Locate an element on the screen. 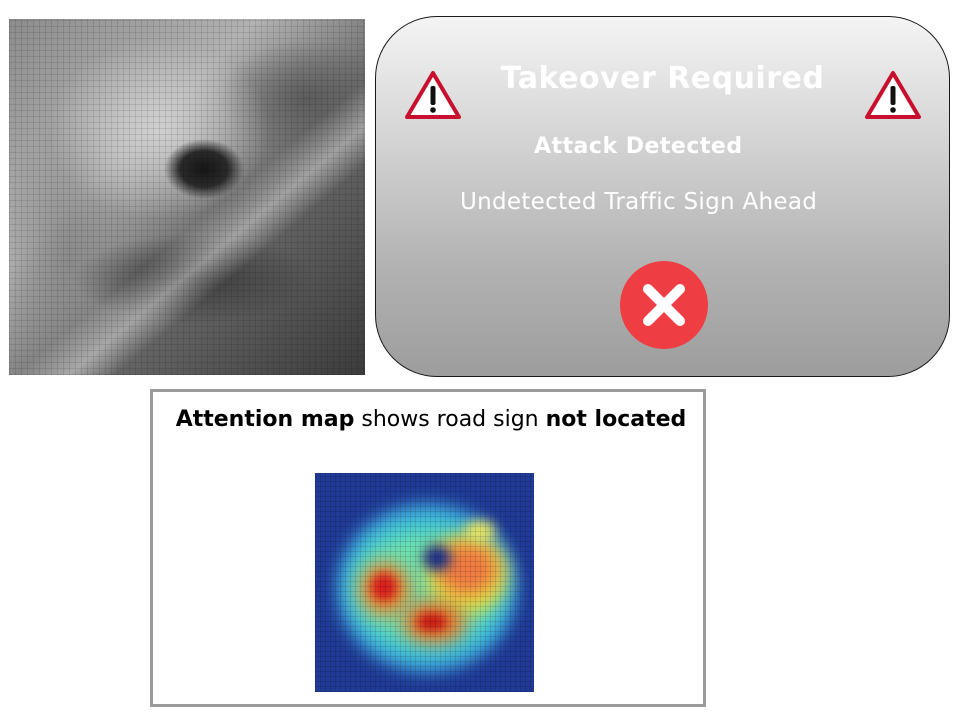 Image resolution: width=960 pixels, height=720 pixels. caption-bold-not-located: not located is located at coordinates (616, 419).